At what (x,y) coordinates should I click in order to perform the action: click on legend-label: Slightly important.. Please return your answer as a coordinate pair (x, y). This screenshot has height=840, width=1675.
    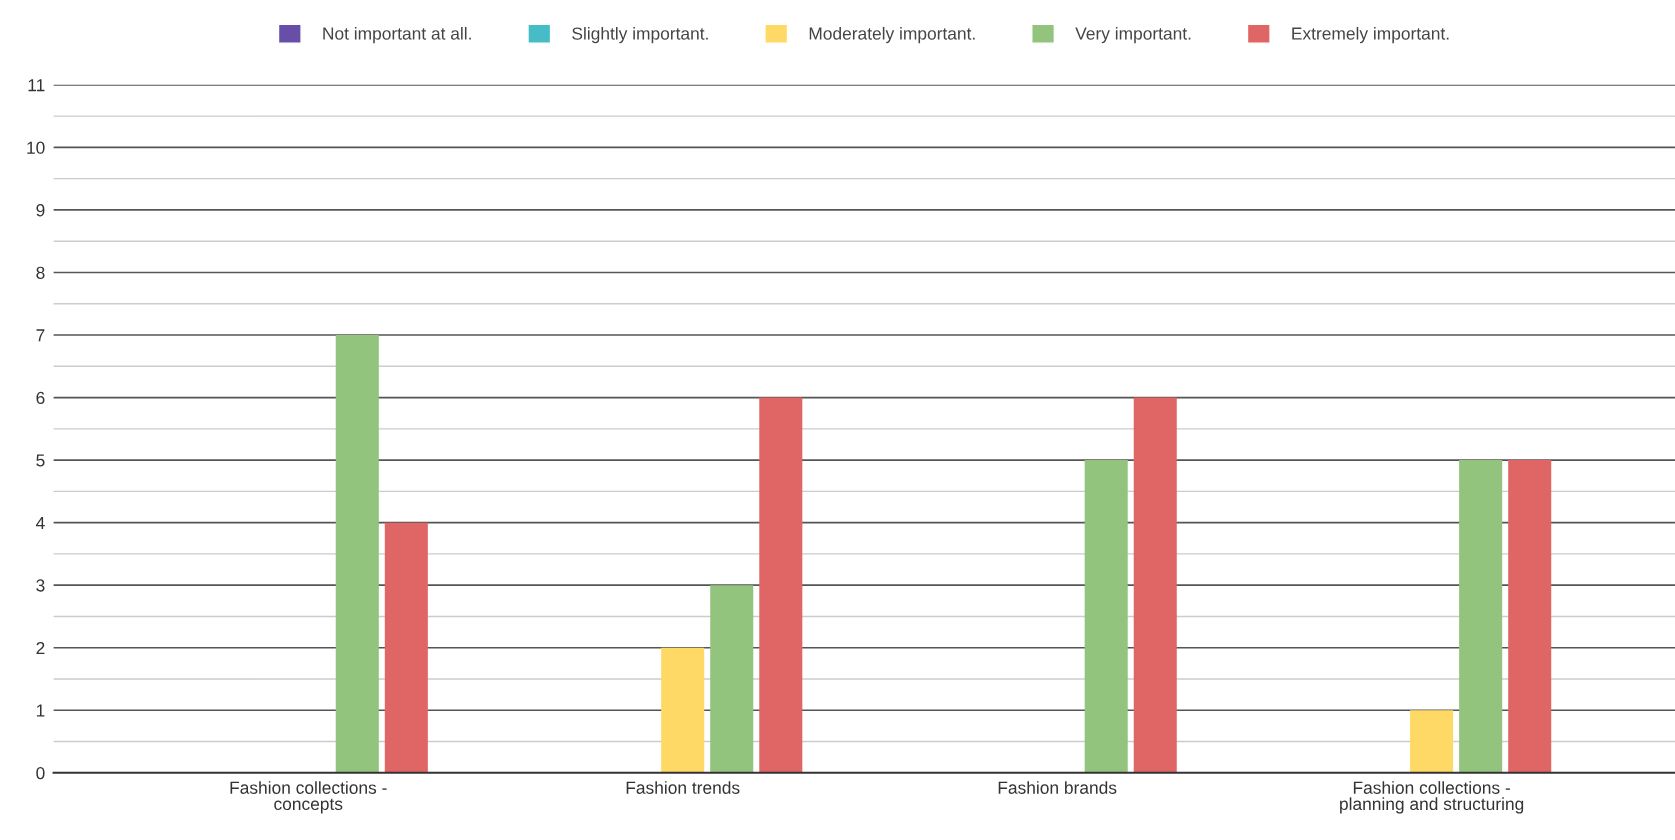
    Looking at the image, I should click on (640, 35).